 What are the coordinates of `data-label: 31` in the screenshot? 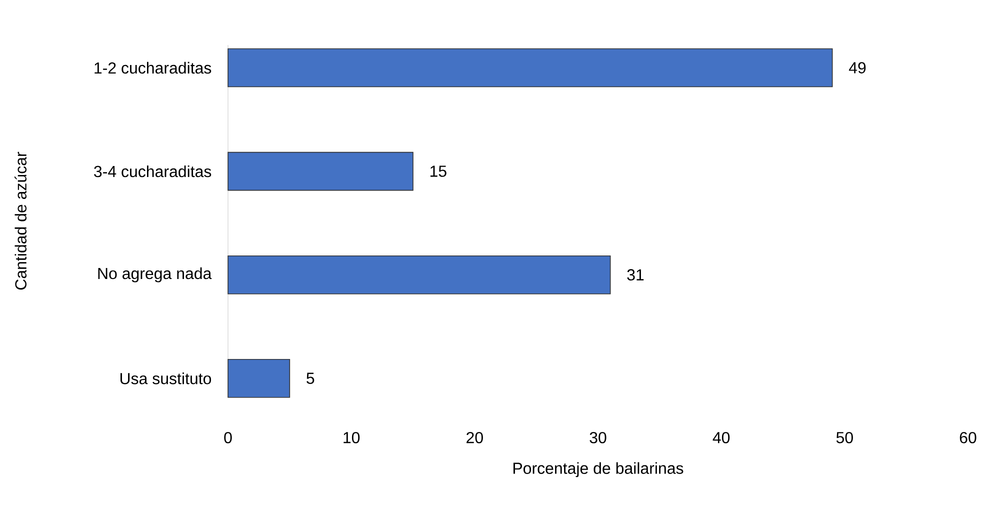 It's located at (635, 274).